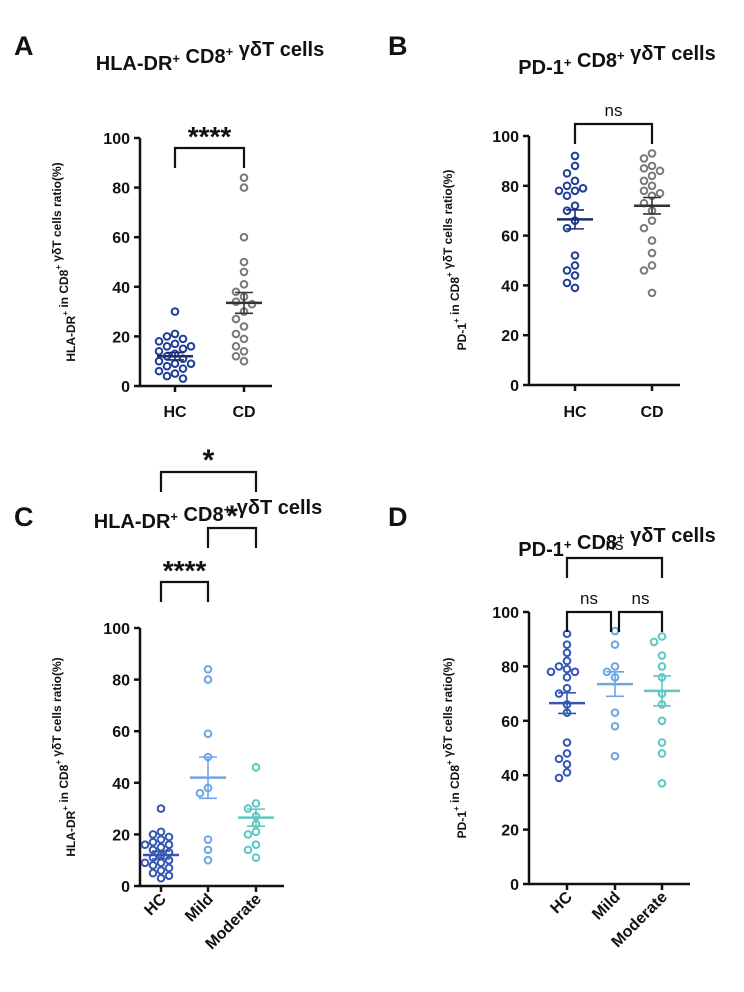  What do you see at coordinates (256, 812) in the screenshot?
I see `series-moderate` at bounding box center [256, 812].